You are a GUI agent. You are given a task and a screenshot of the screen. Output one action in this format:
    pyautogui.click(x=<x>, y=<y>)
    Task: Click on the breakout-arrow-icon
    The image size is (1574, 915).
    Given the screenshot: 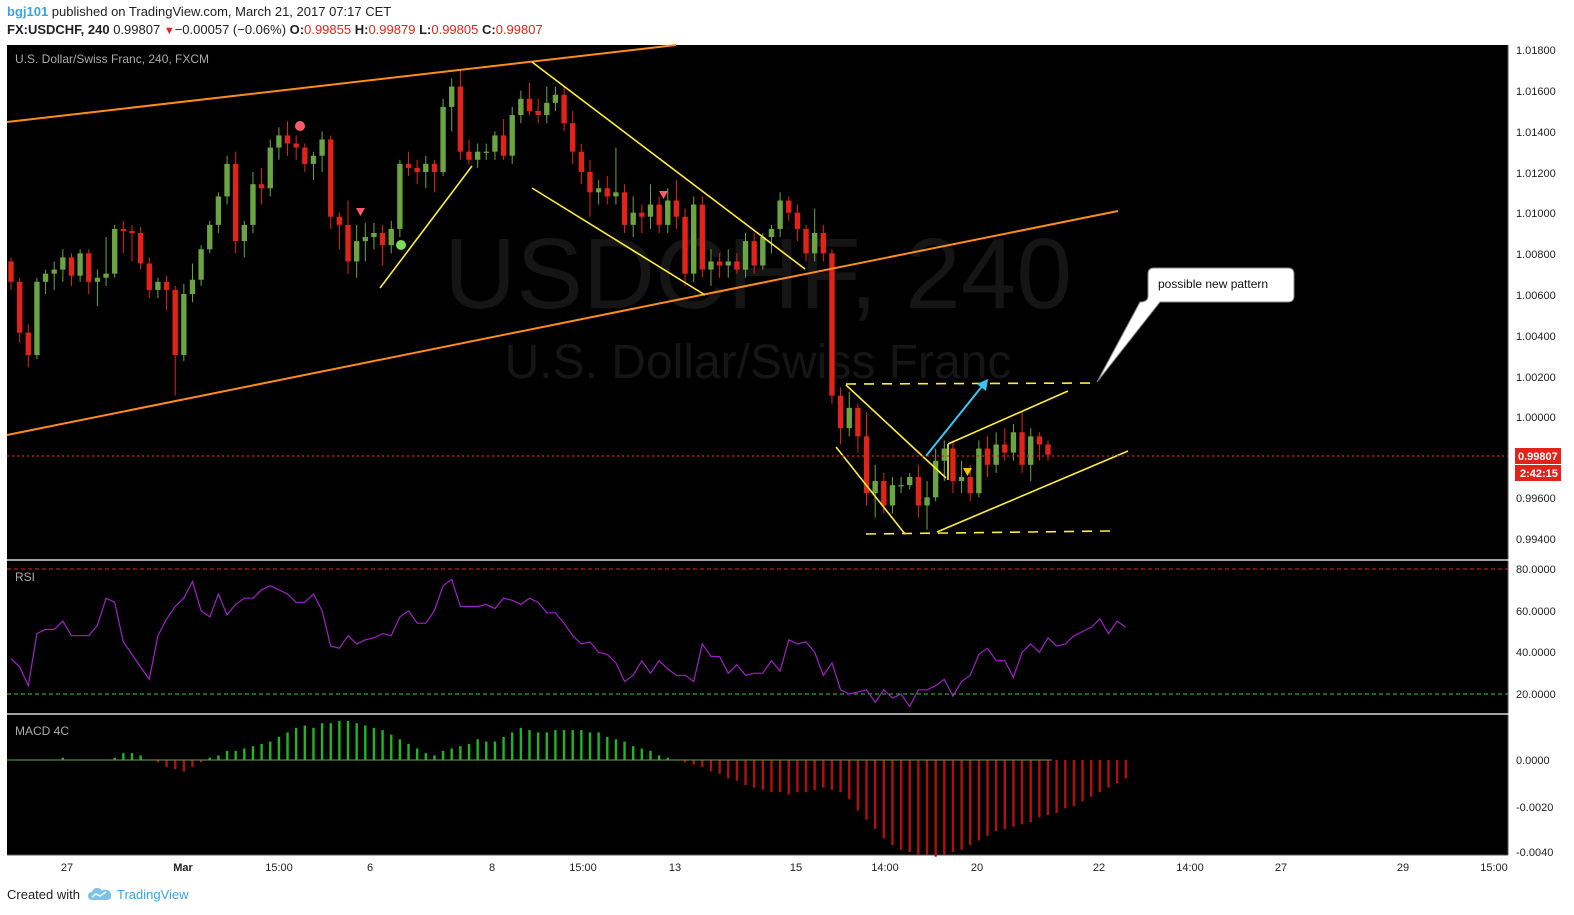 What is the action you would take?
    pyautogui.click(x=956, y=418)
    